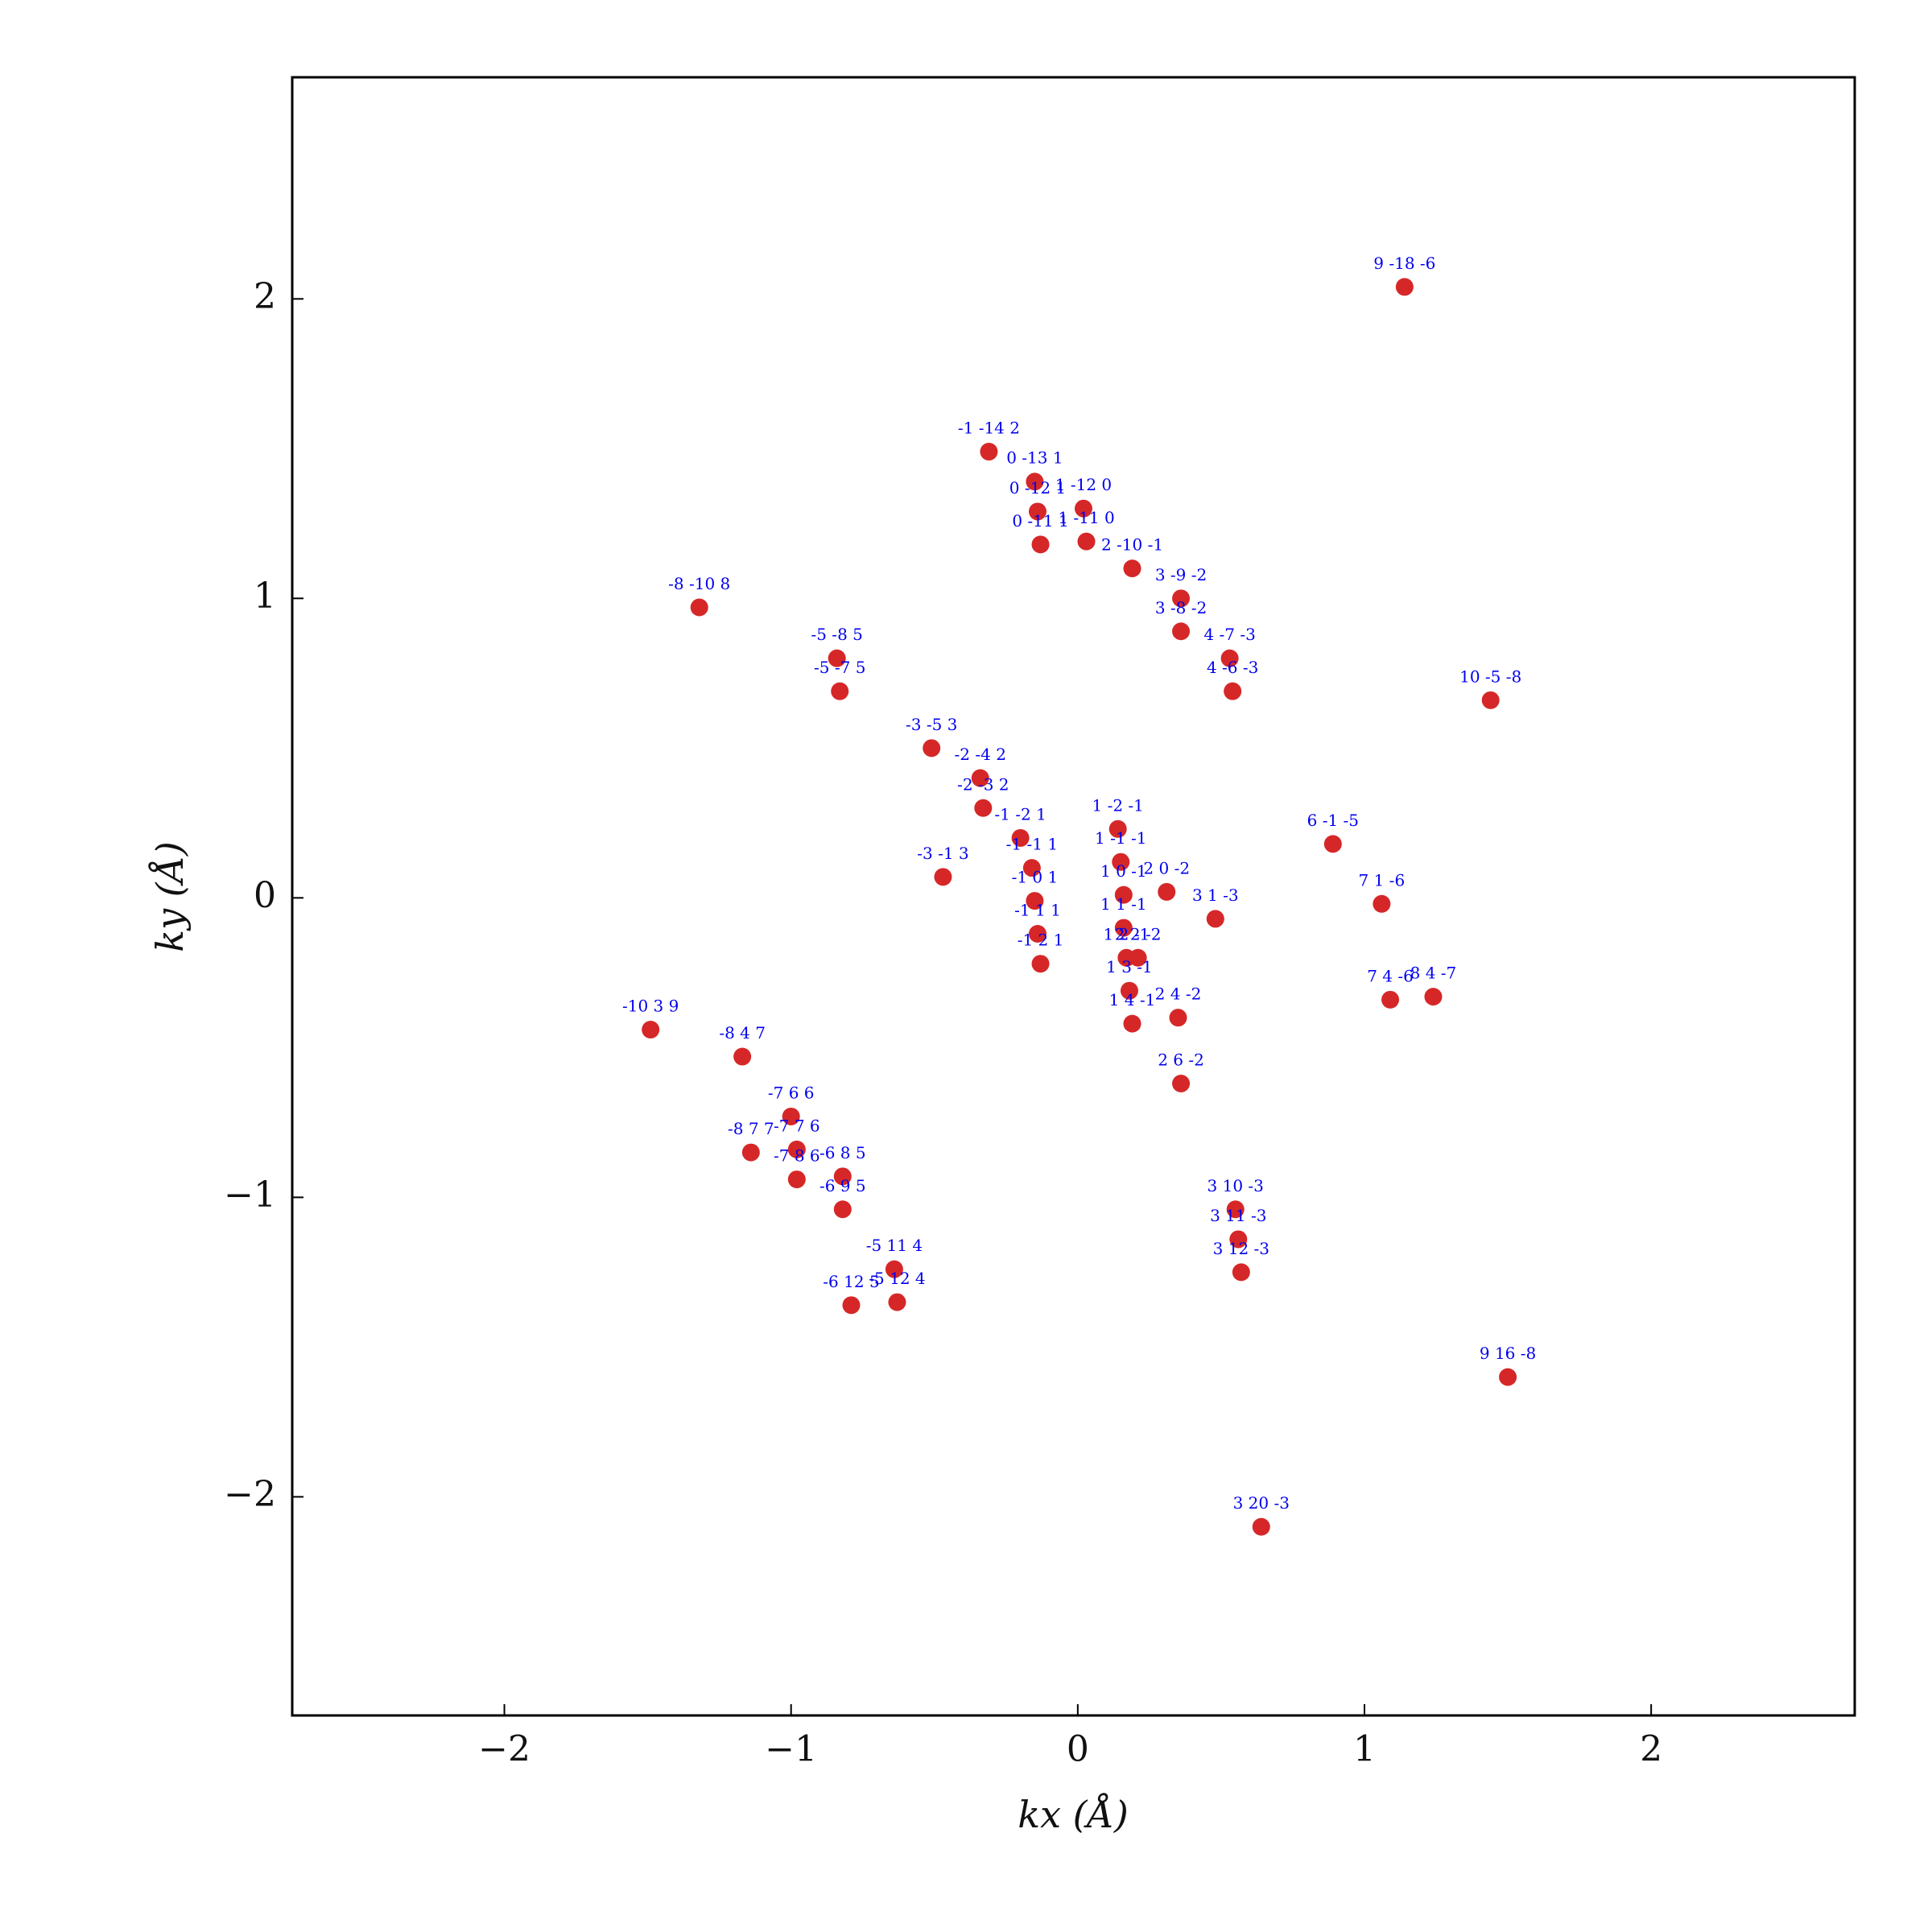 This screenshot has width=1932, height=1932. I want to click on point-label: -1 -1 1, so click(1032, 844).